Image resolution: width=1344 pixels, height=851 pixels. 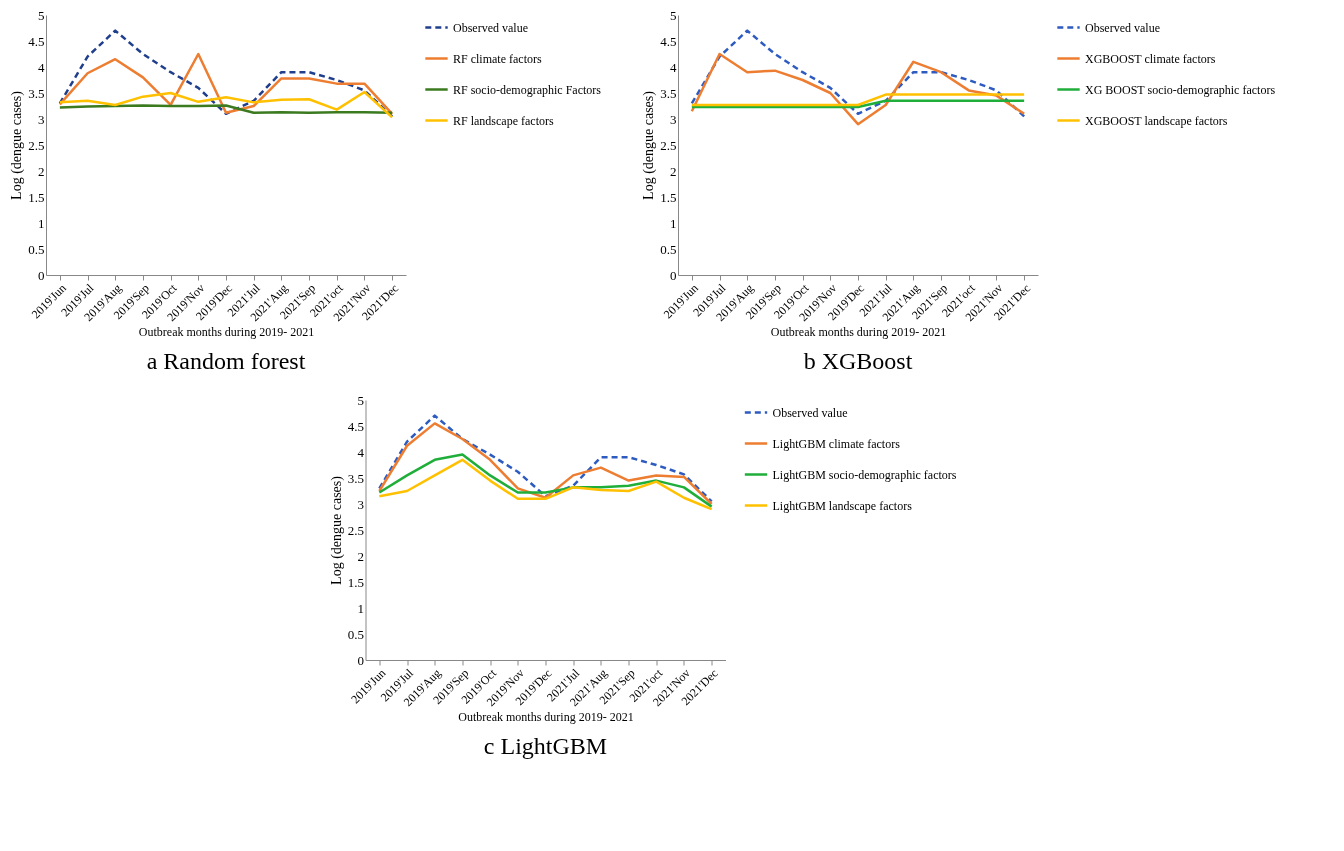 I want to click on legend-label: XGBOOST landscape factors, so click(x=1156, y=120).